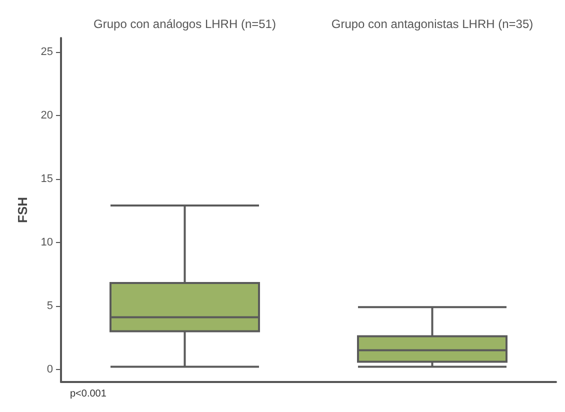 The image size is (565, 412). What do you see at coordinates (88, 394) in the screenshot?
I see `text: p<0.001` at bounding box center [88, 394].